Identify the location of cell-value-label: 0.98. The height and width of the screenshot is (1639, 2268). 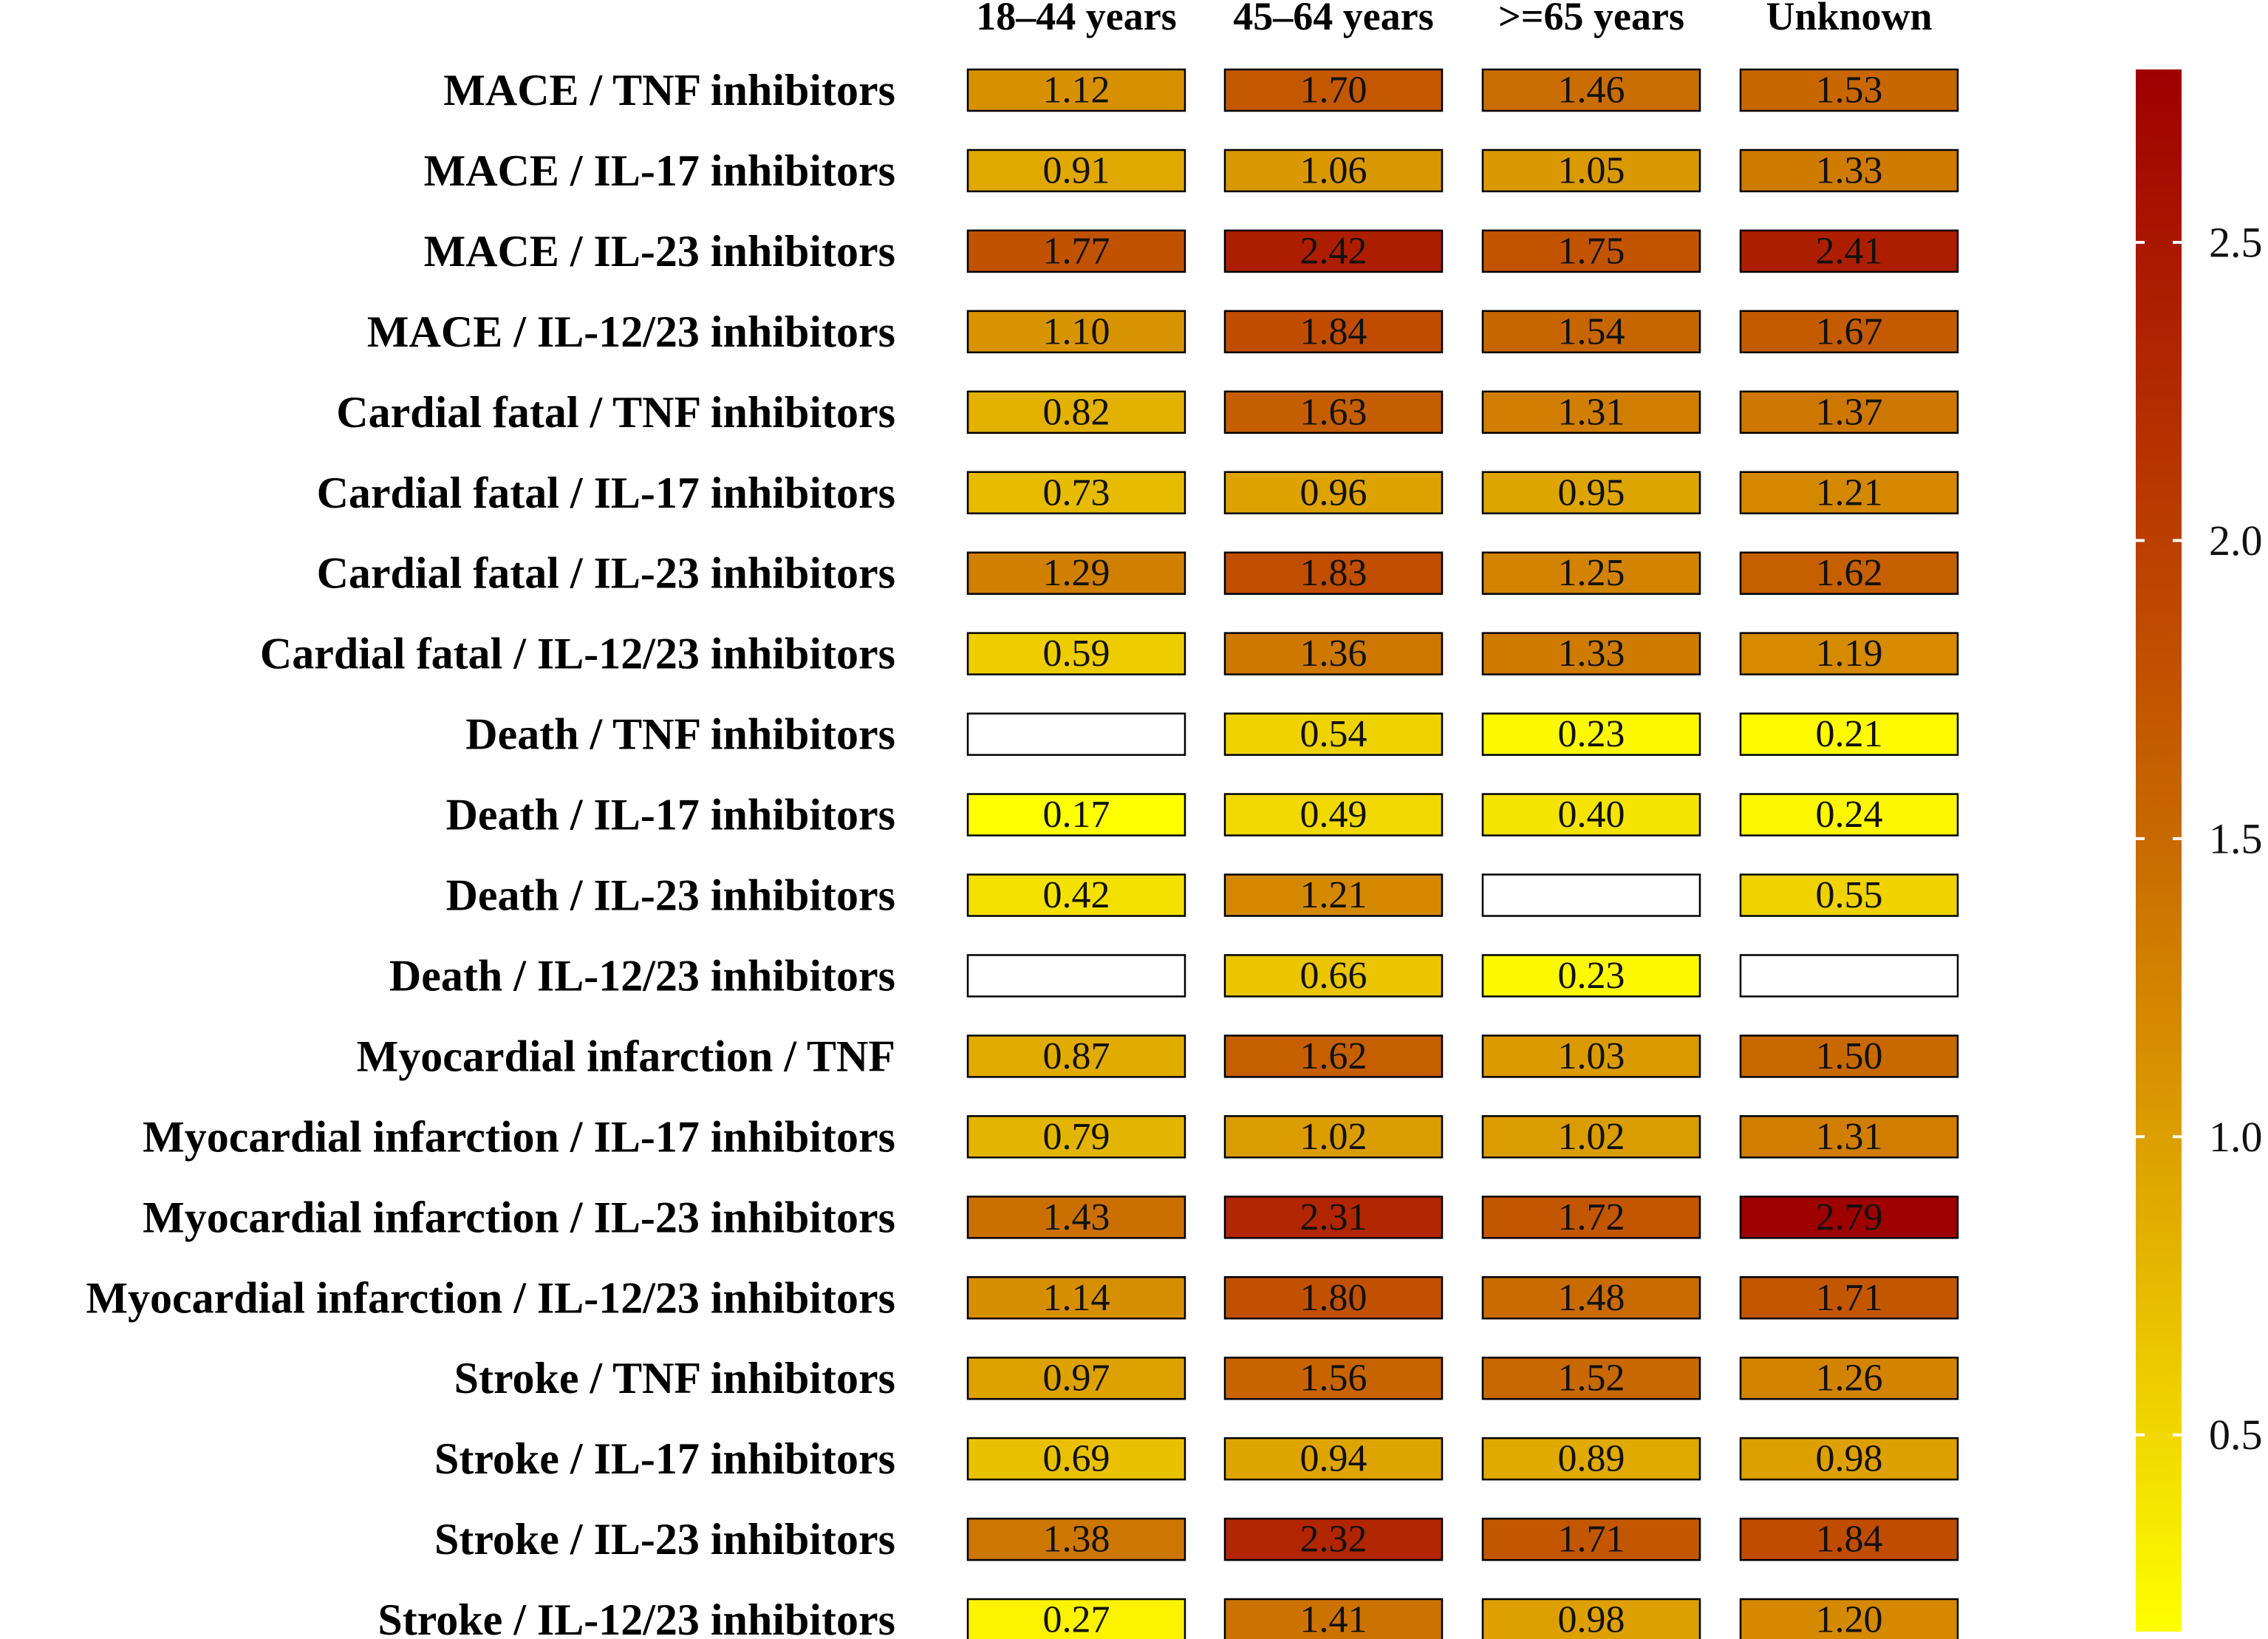
(1591, 1619).